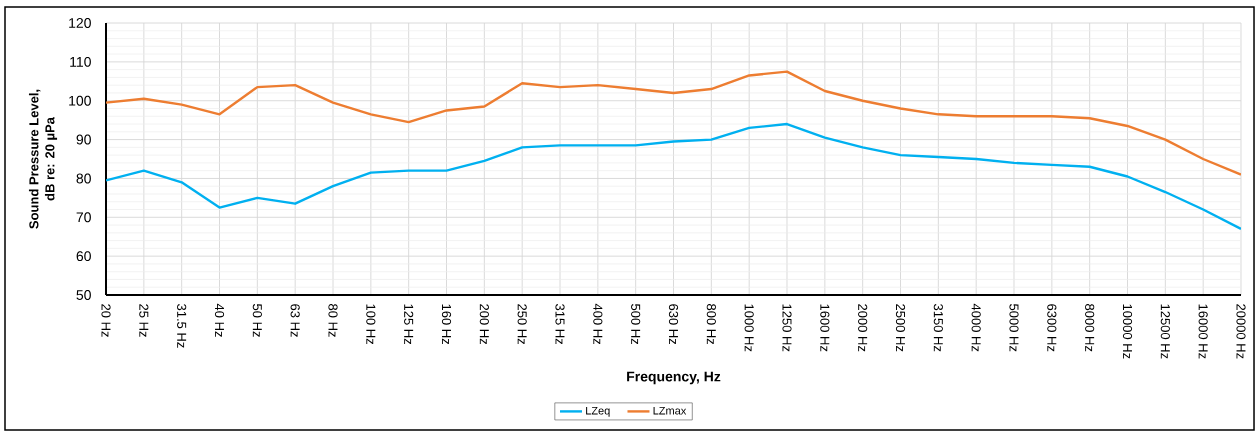 The image size is (1257, 432). I want to click on x-axis-title: Frequency, Hz, so click(674, 378).